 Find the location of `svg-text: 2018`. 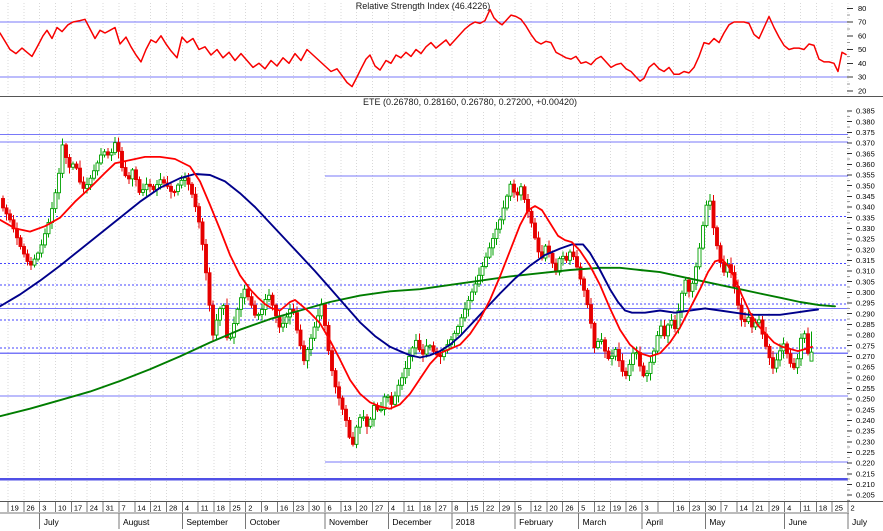

svg-text: 2018 is located at coordinates (465, 522).